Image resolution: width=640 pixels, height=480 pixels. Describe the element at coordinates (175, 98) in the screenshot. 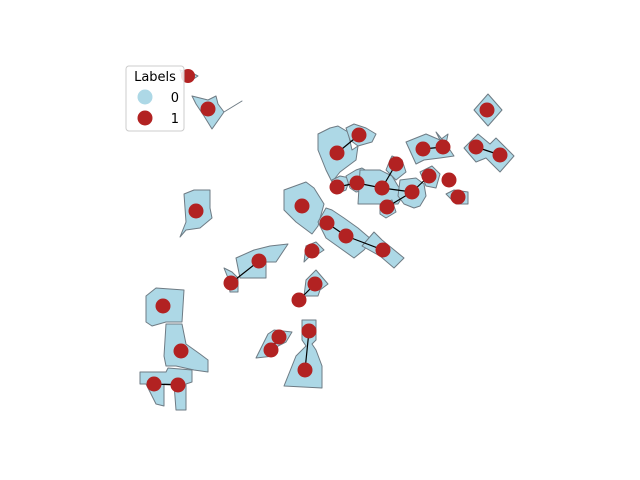

I see `legend-label-0: 0` at that location.